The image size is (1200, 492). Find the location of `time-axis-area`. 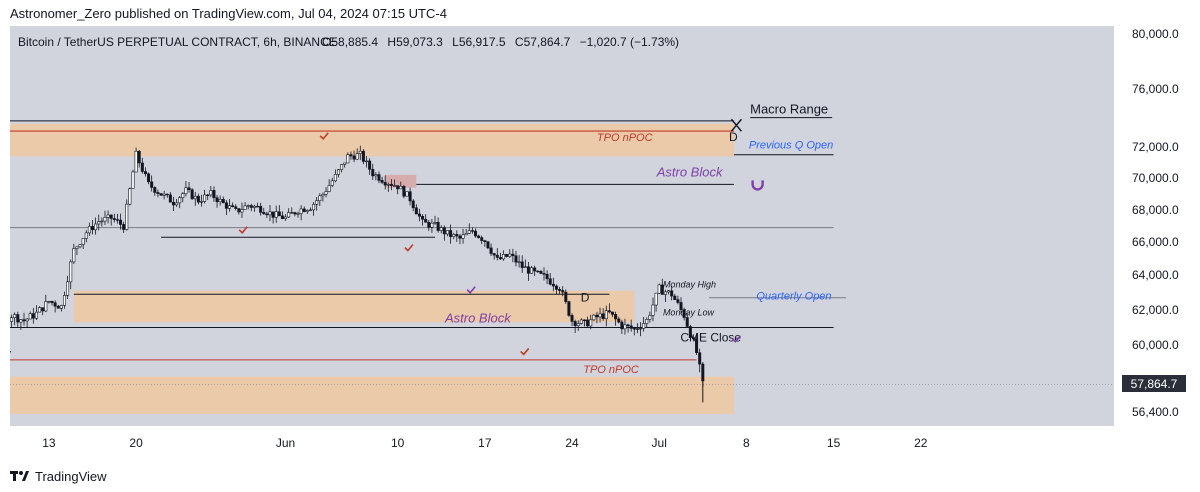

time-axis-area is located at coordinates (562, 442).